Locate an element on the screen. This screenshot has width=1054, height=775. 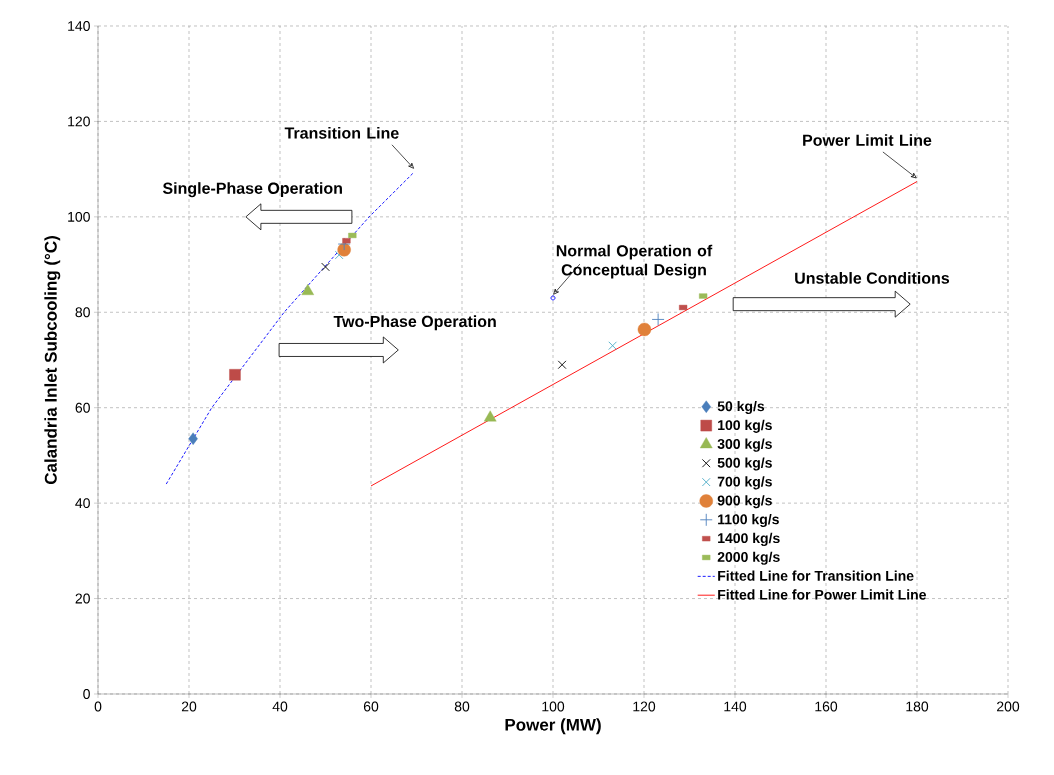
x-tick-label: 180 is located at coordinates (917, 706).